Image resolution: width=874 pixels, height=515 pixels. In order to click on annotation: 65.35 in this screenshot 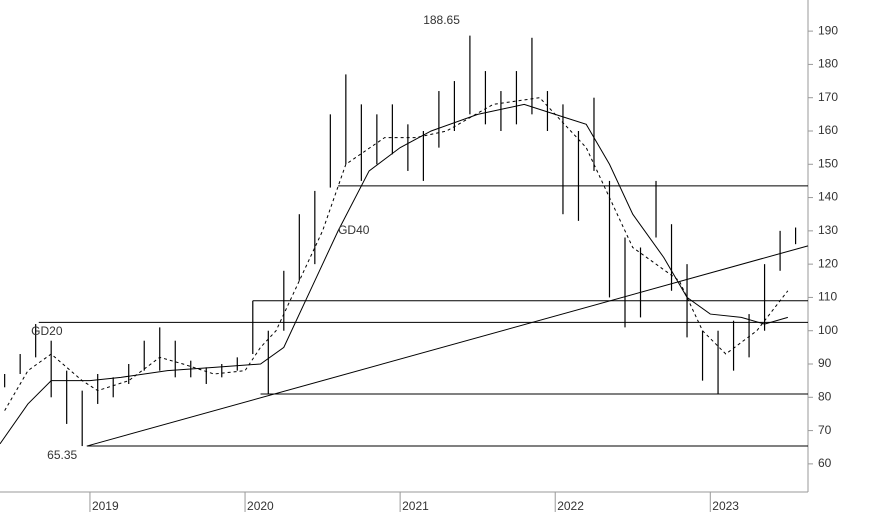, I will do `click(62, 455)`.